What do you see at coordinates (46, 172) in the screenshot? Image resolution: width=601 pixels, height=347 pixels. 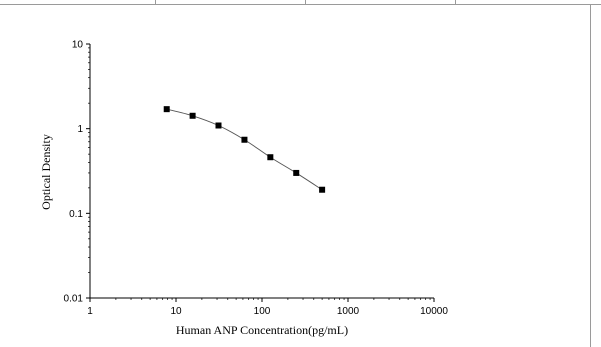 I see `y-axis-label: Optical Density` at bounding box center [46, 172].